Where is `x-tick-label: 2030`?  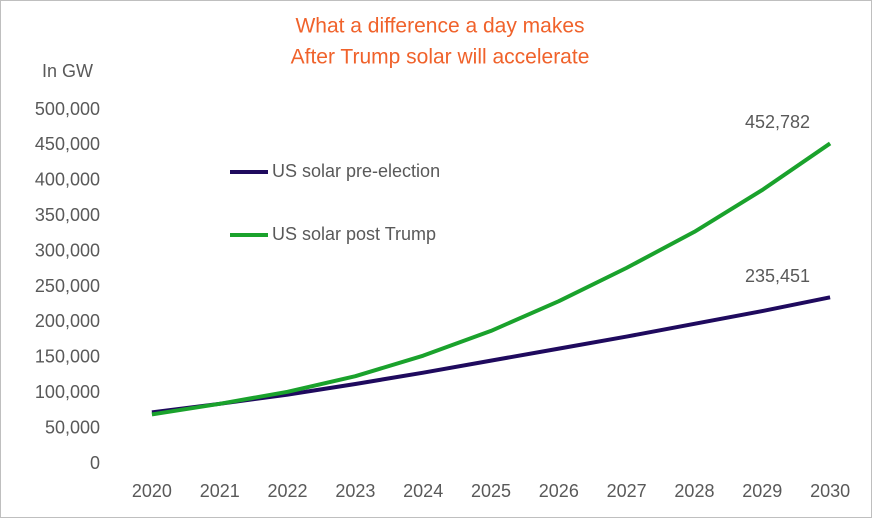
x-tick-label: 2030 is located at coordinates (830, 491).